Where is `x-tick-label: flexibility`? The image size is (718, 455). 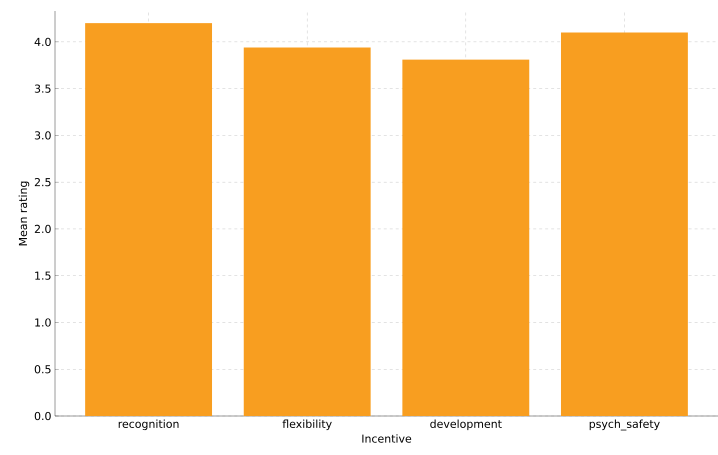
x-tick-label: flexibility is located at coordinates (307, 425).